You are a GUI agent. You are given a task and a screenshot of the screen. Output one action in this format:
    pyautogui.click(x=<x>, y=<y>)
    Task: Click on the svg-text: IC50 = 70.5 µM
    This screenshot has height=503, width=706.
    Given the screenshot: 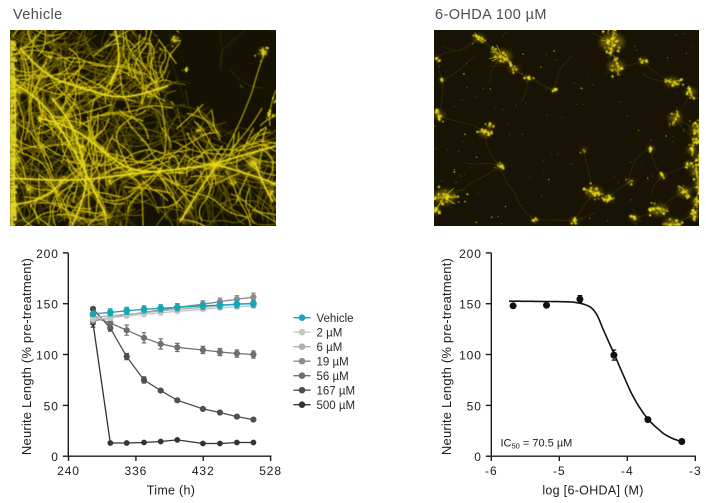 What is the action you would take?
    pyautogui.click(x=537, y=444)
    